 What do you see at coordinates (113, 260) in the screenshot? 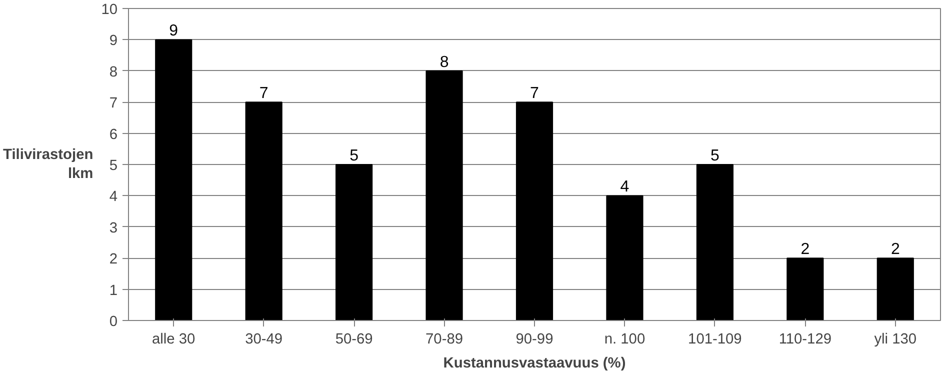
I see `y-tick-label: 2` at bounding box center [113, 260].